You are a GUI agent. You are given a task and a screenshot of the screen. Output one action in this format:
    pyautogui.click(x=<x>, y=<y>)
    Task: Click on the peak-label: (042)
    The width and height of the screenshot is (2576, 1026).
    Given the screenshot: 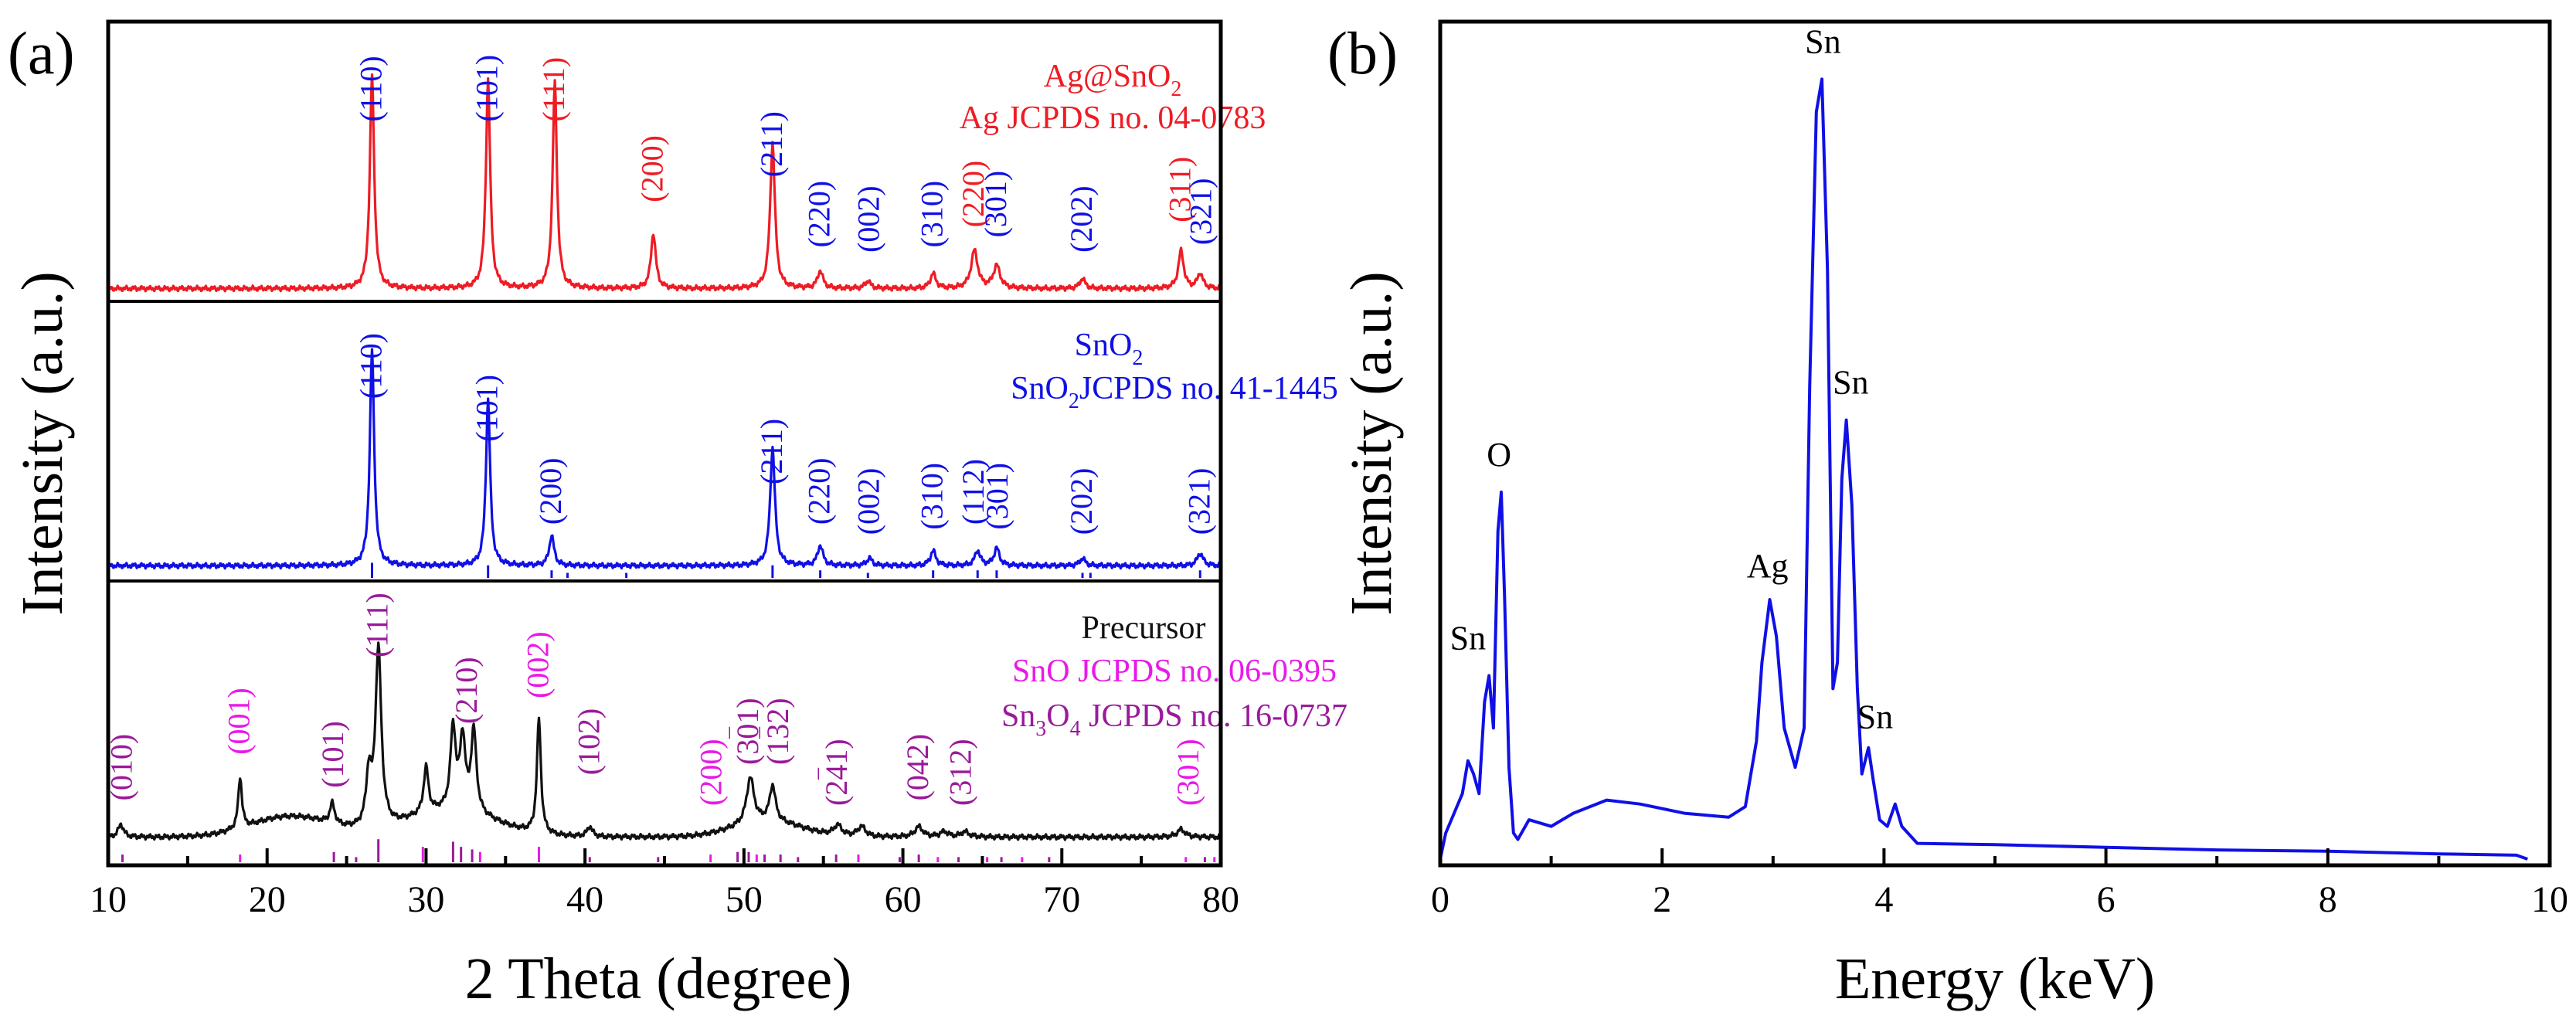 What is the action you would take?
    pyautogui.click(x=917, y=767)
    